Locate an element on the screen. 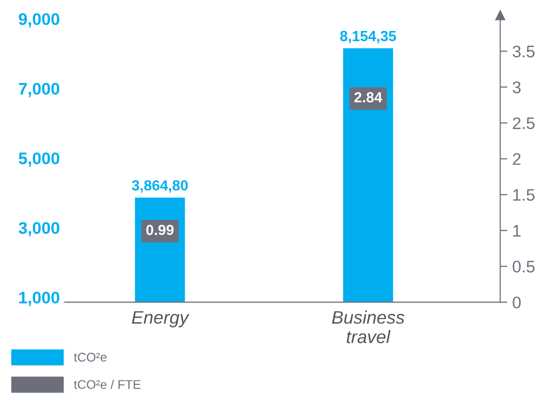 This screenshot has width=554, height=404. y2-tick-label: 0.5 is located at coordinates (523, 266).